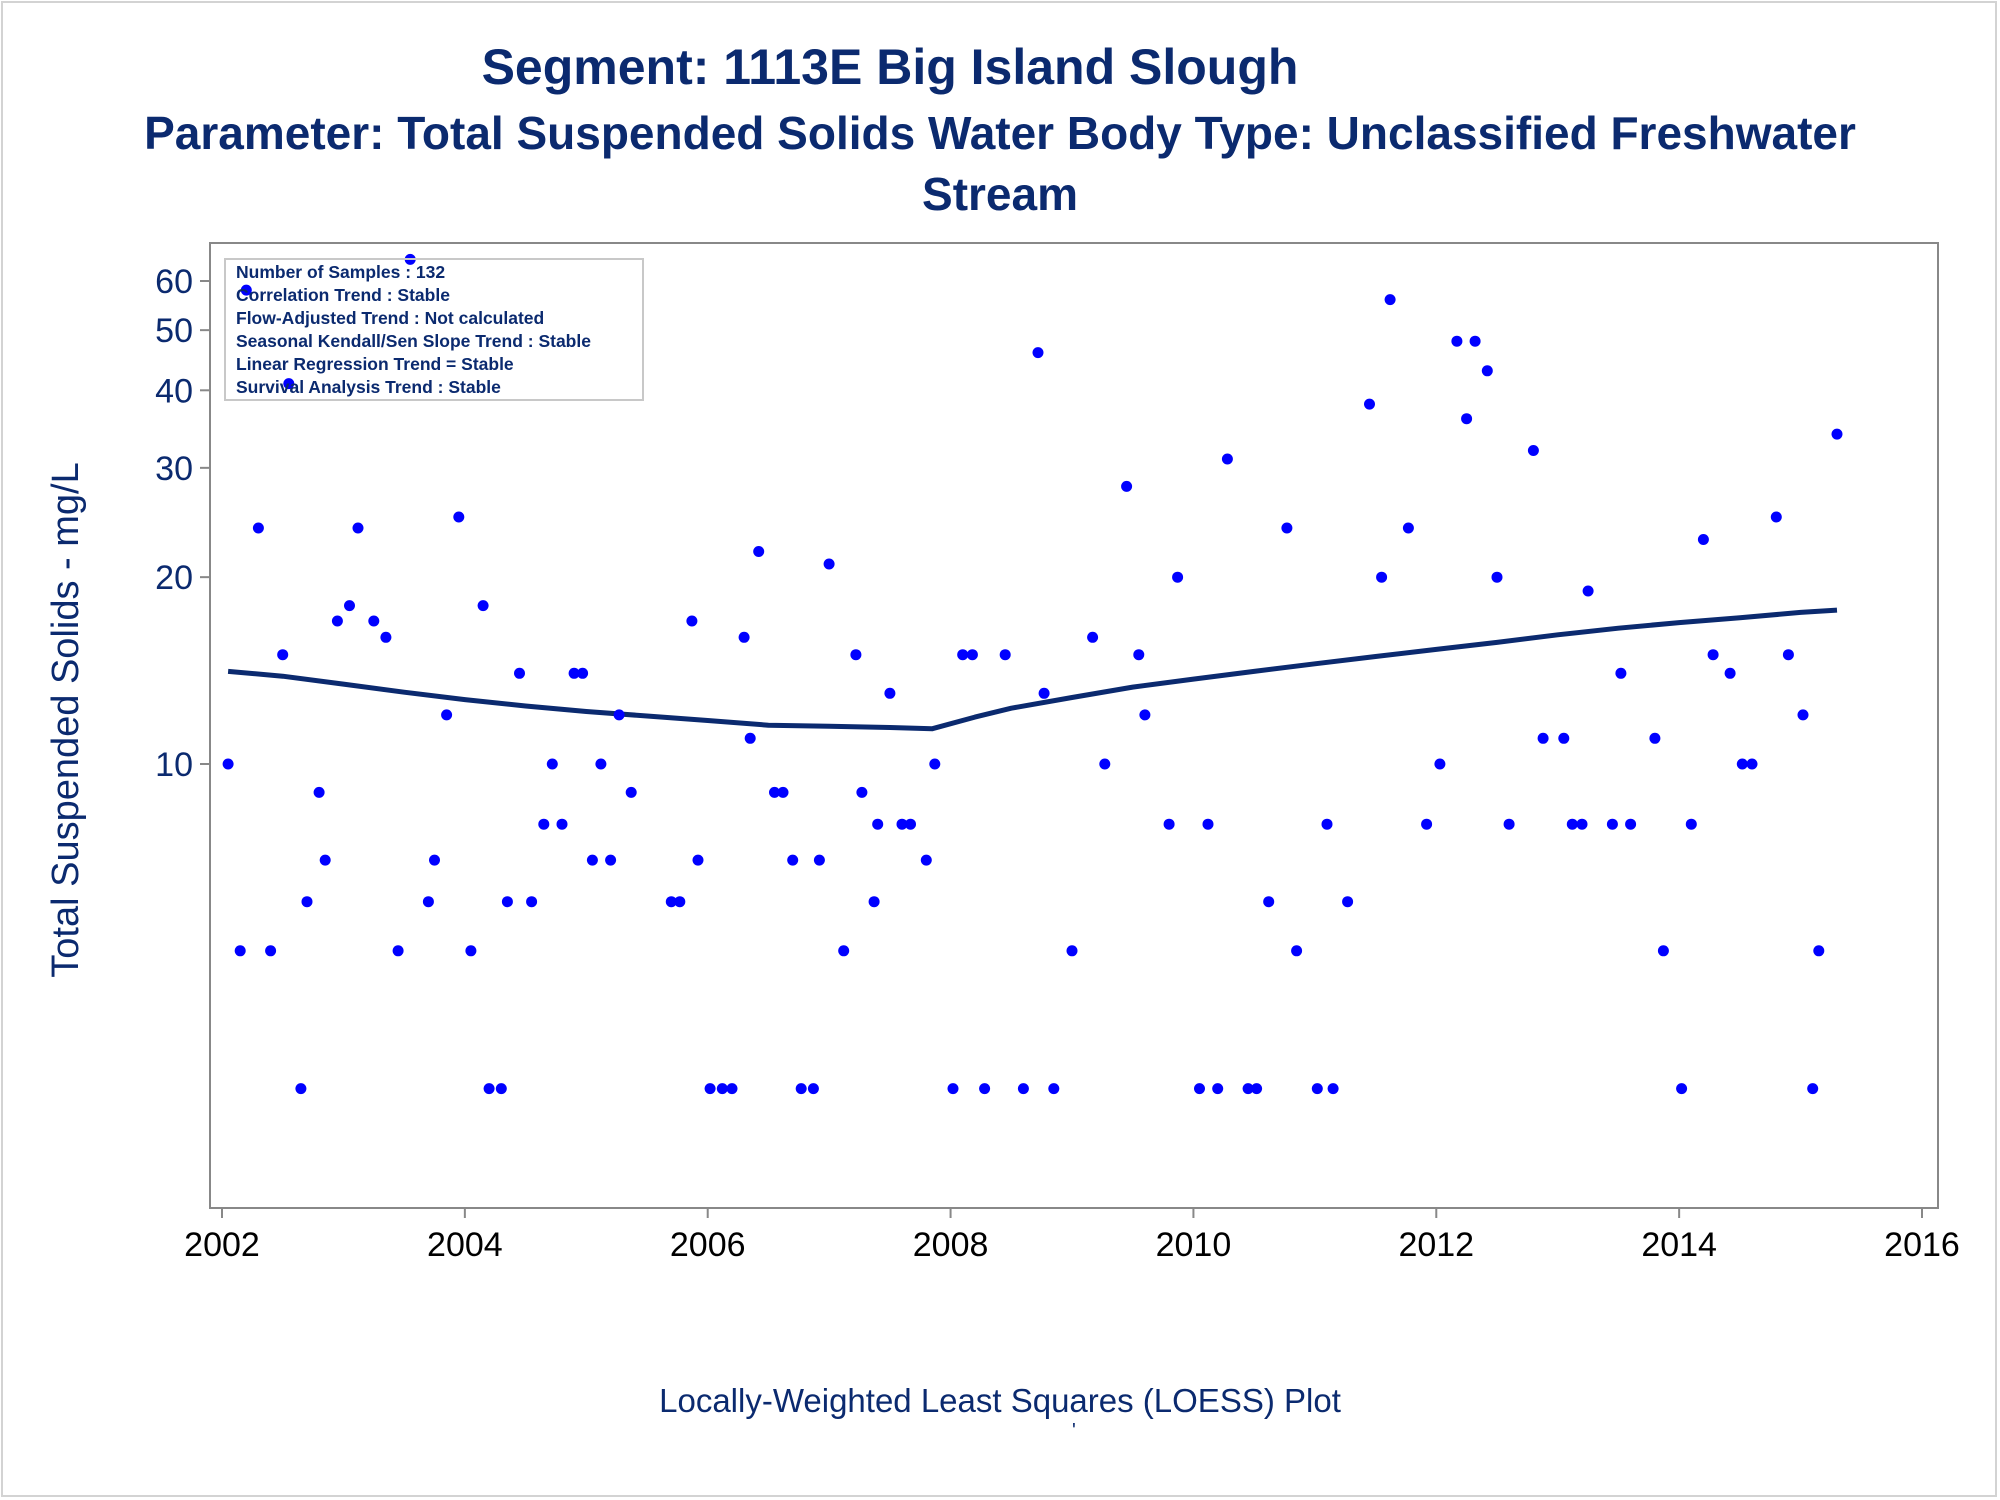 The height and width of the screenshot is (1500, 2000). I want to click on stats-box-line: Correlation Trend : Stable, so click(343, 295).